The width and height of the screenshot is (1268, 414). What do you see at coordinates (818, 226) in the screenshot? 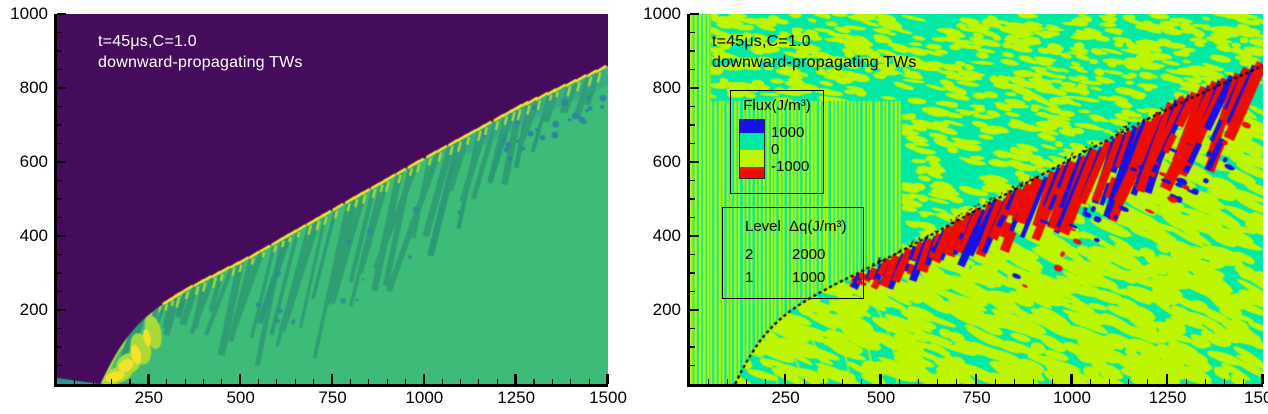
I see `level-legend-col2-header: Δq(J/m³)` at bounding box center [818, 226].